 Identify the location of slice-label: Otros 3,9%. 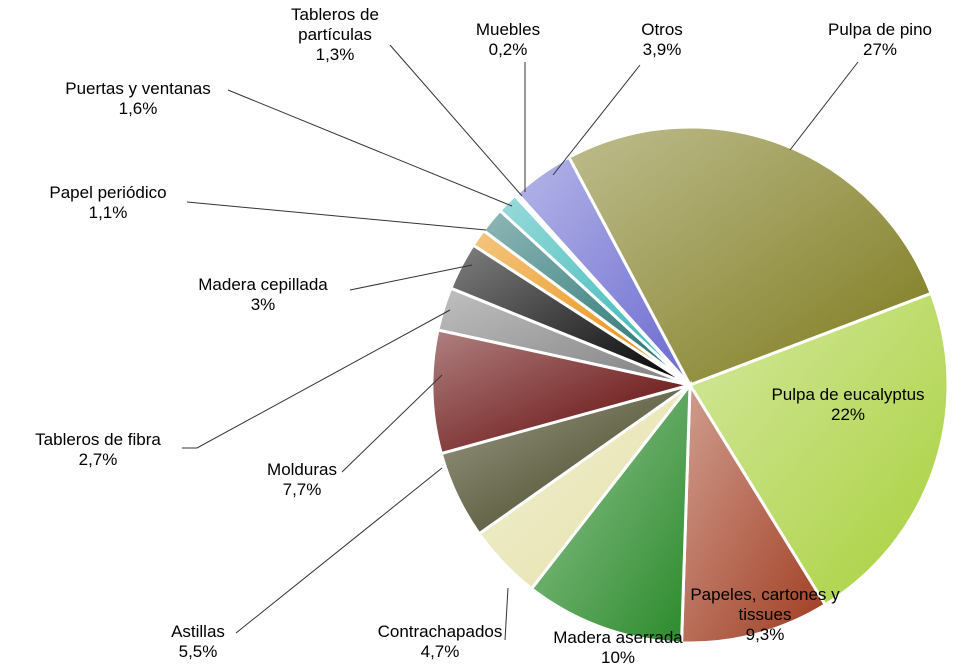
(662, 40).